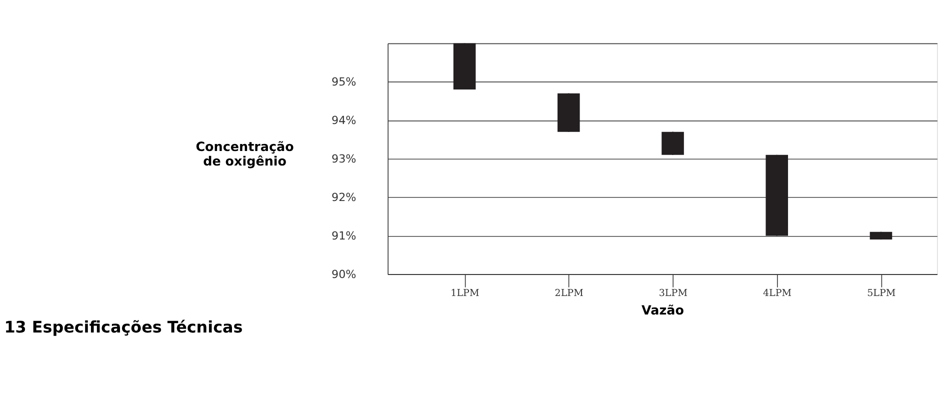 This screenshot has height=404, width=941. What do you see at coordinates (777, 294) in the screenshot?
I see `x-tick-label: 4LPM` at bounding box center [777, 294].